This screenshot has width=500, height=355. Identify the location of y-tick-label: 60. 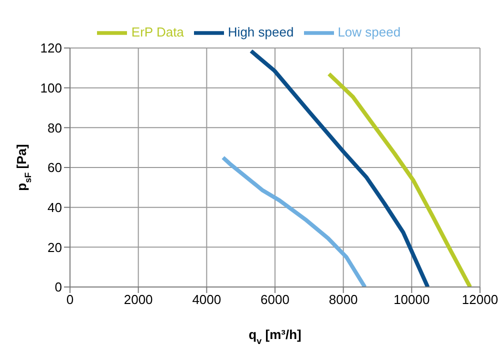
(55, 168).